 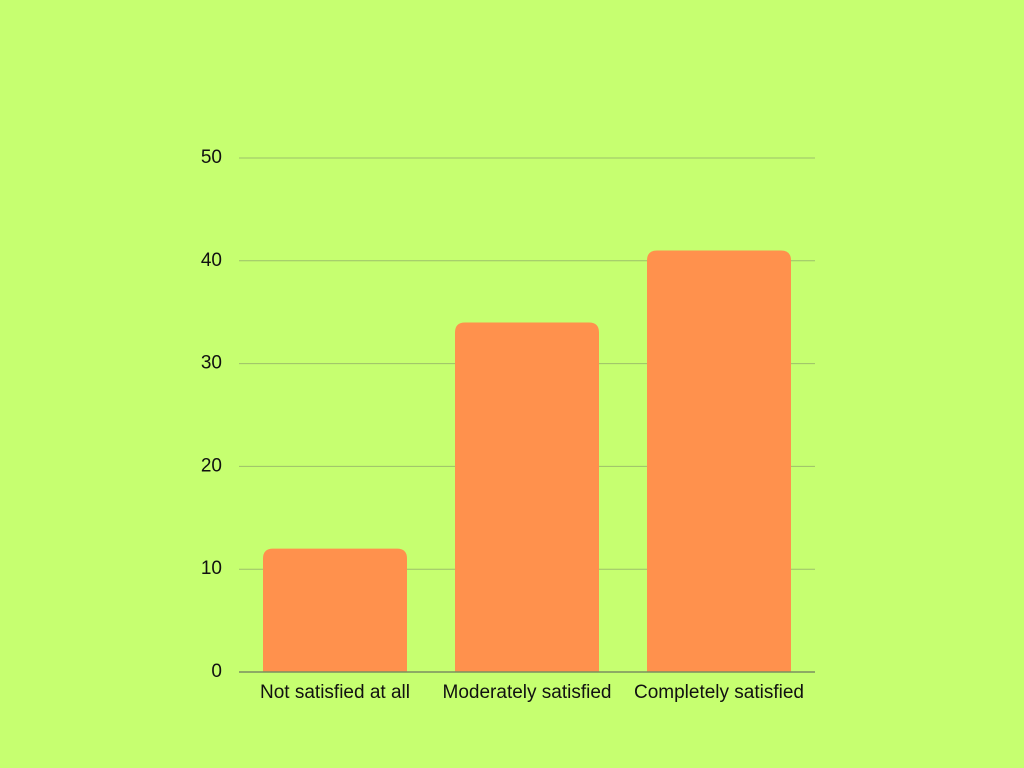 What do you see at coordinates (211, 363) in the screenshot?
I see `y-tick-label: 30` at bounding box center [211, 363].